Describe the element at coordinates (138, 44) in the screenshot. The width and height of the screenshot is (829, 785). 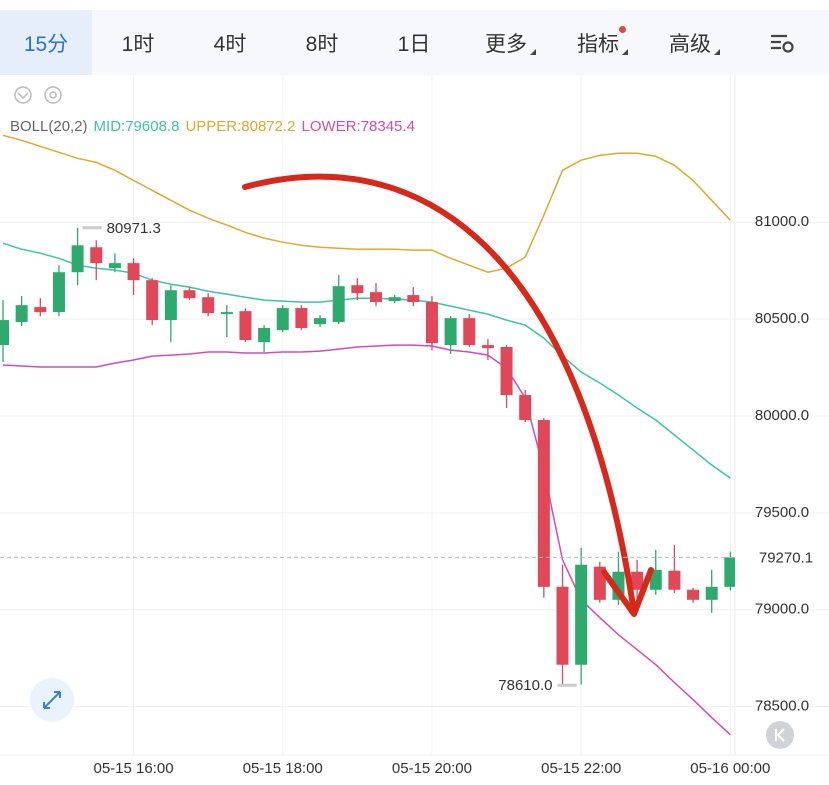
I see `tab: 1时` at that location.